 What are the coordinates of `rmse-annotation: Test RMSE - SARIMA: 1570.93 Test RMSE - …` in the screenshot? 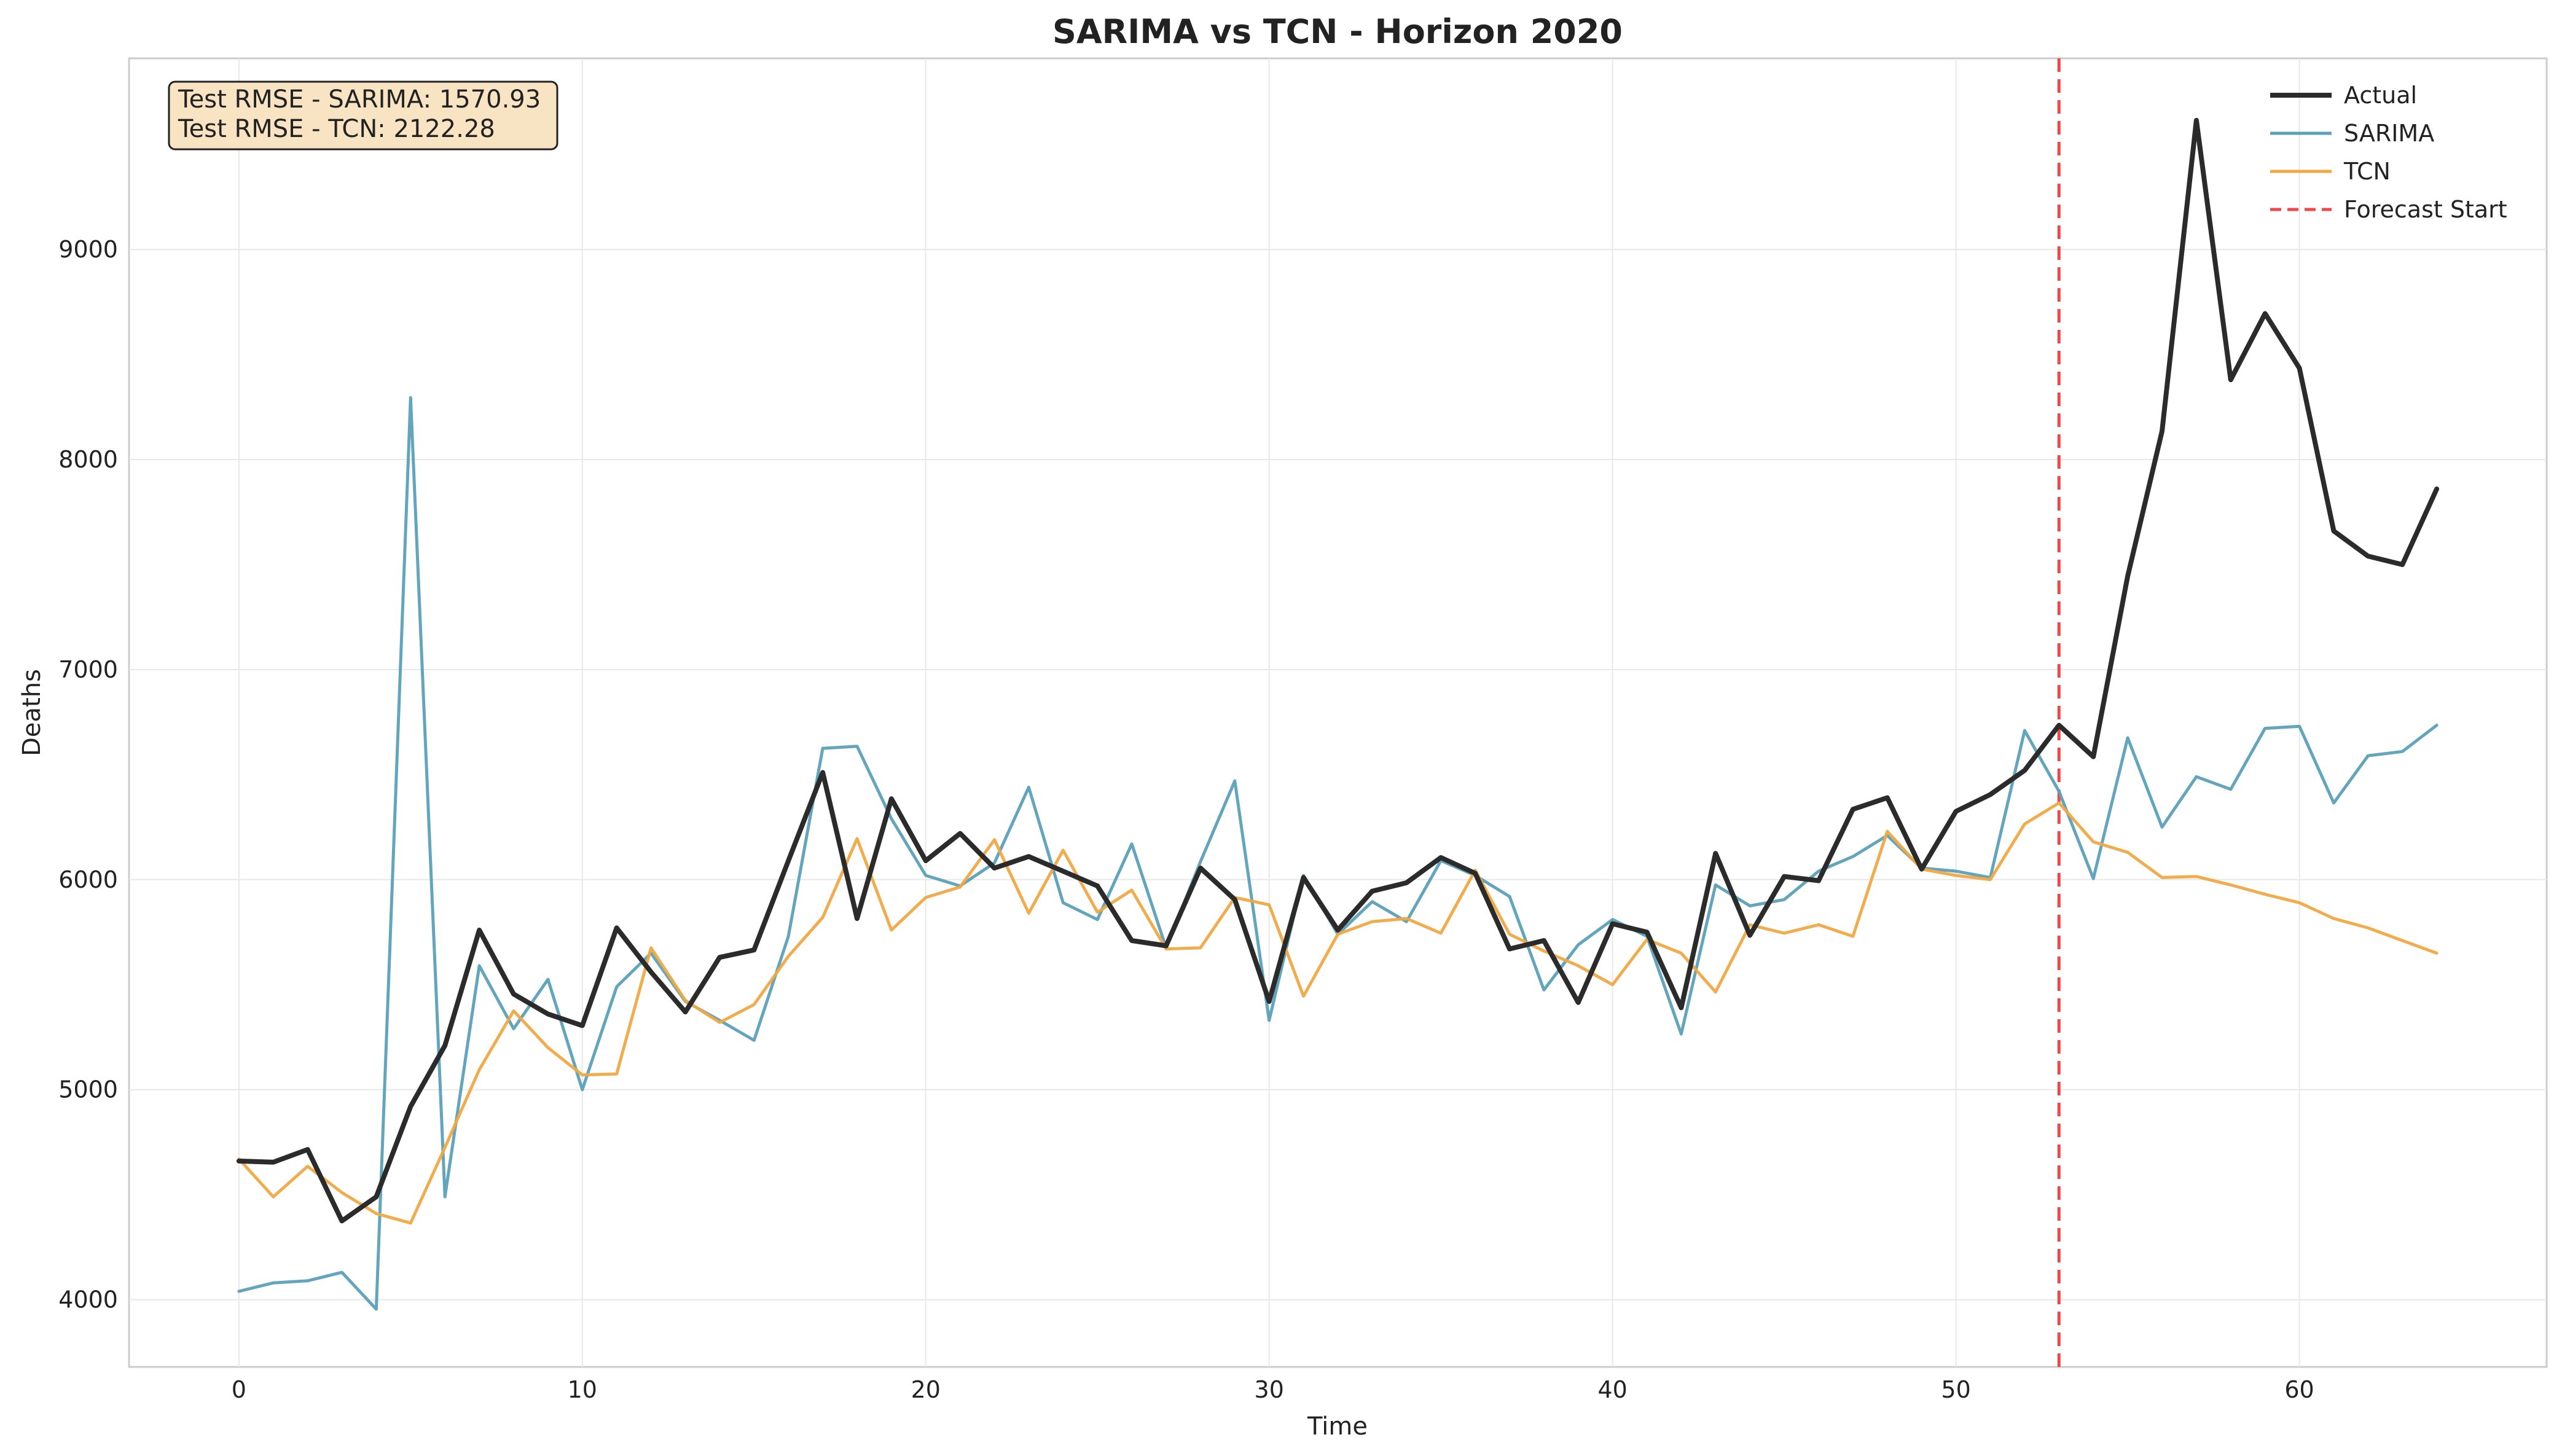 It's located at (363, 115).